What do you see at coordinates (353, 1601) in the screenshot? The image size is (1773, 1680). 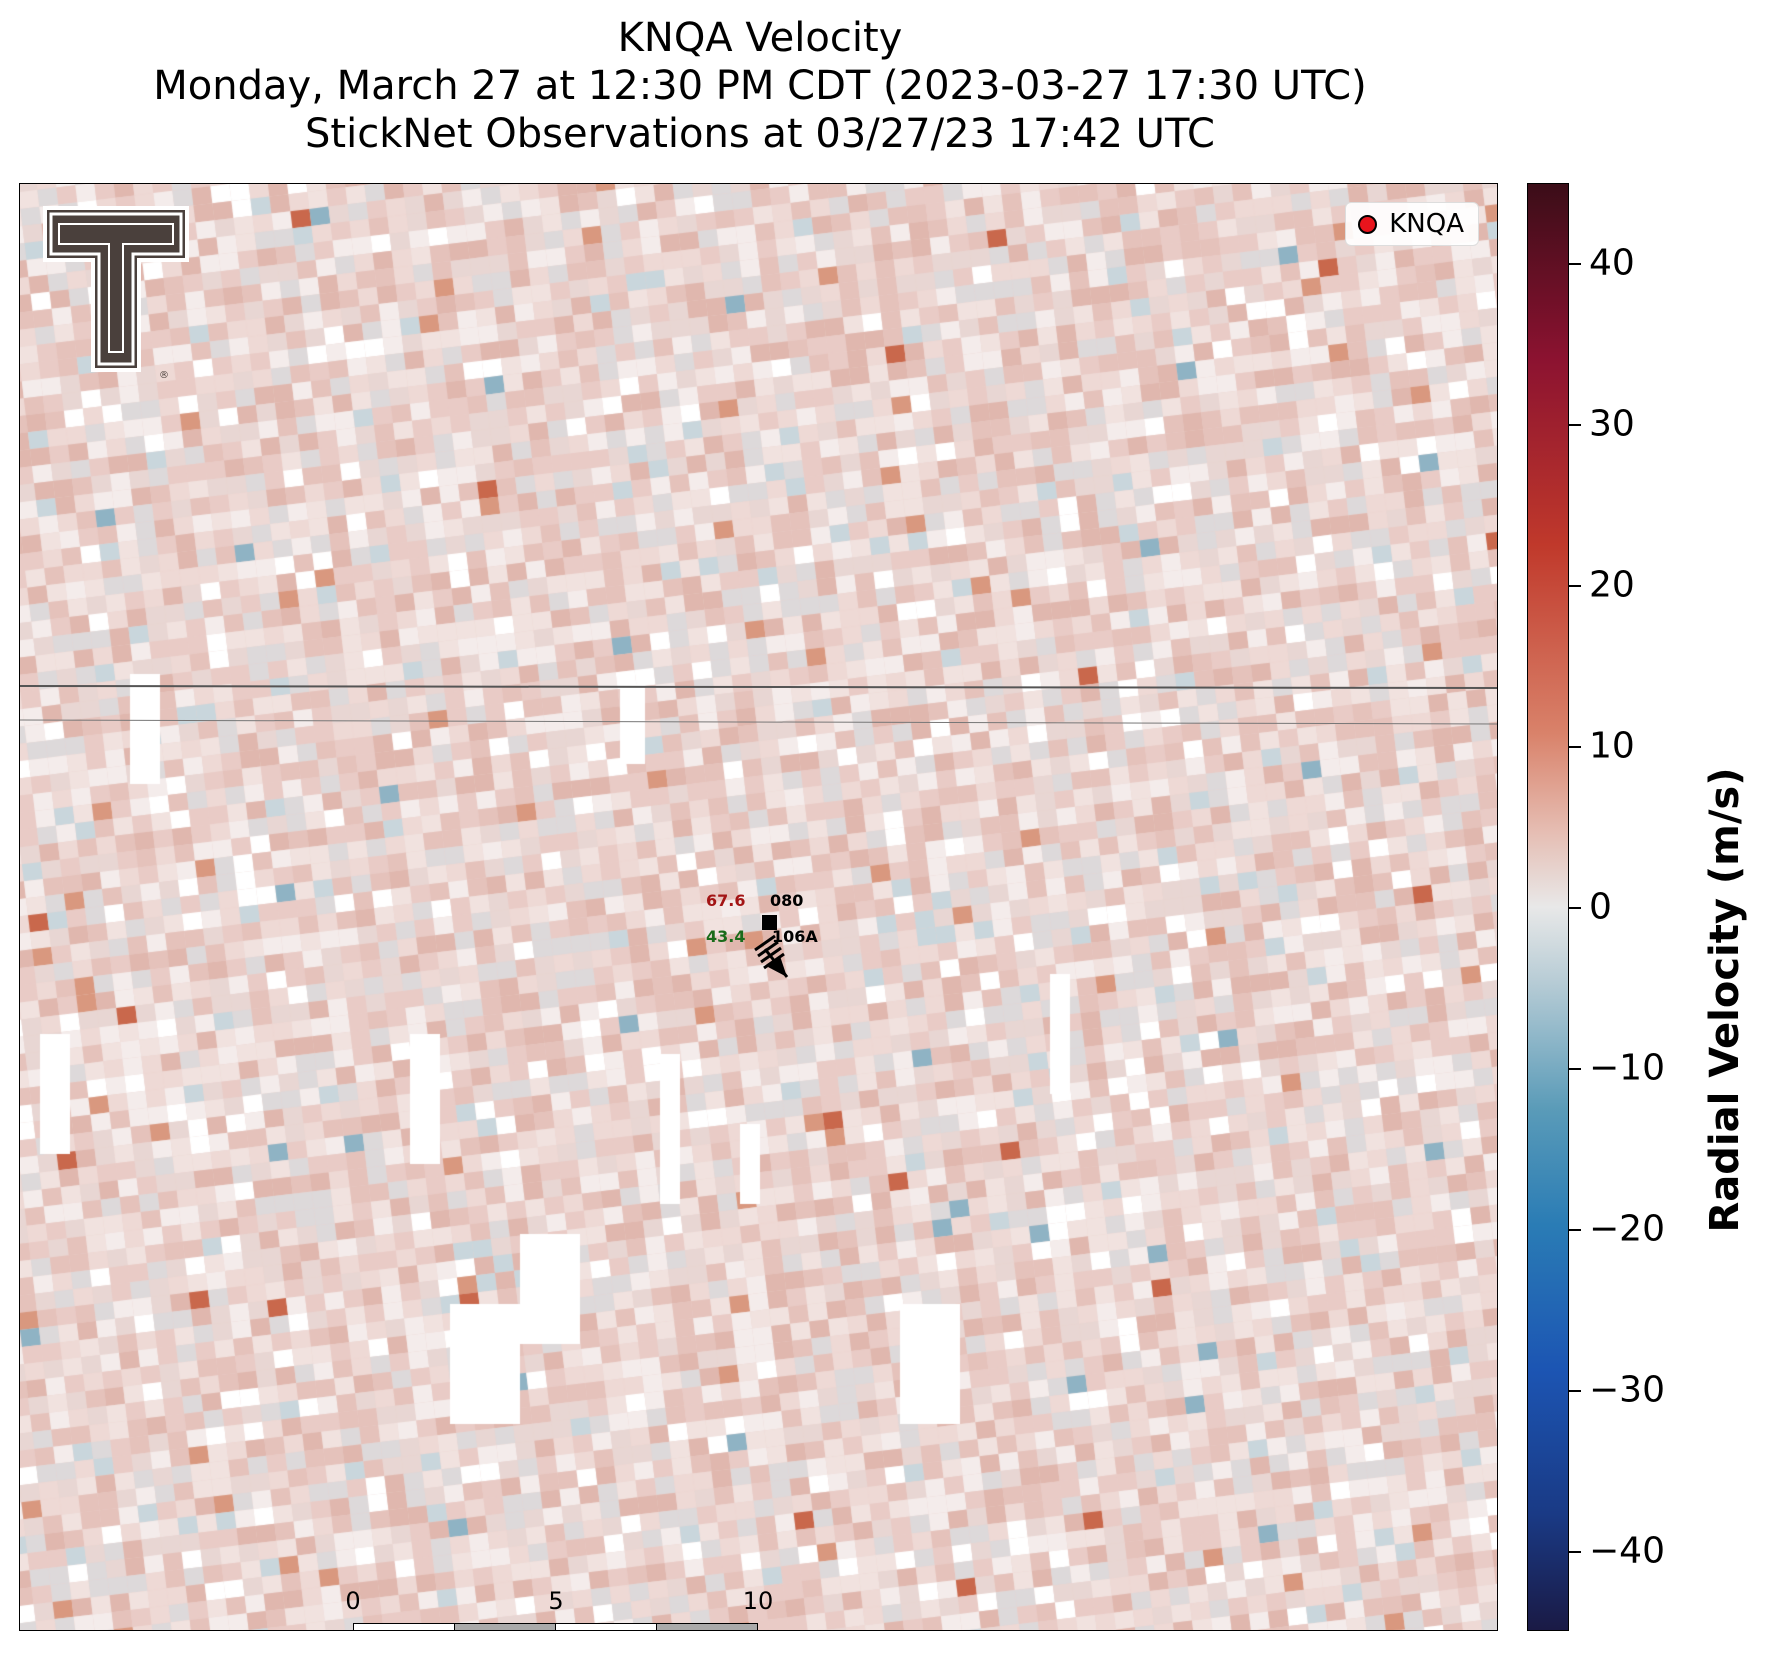 I see `scale-label-0: 0` at bounding box center [353, 1601].